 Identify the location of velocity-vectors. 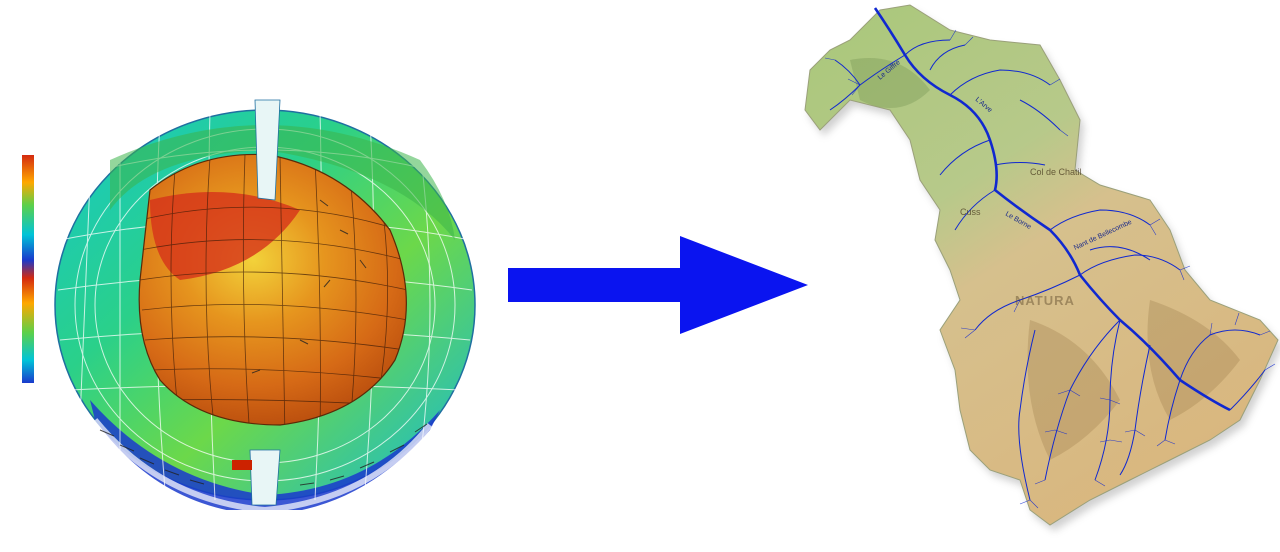
(263, 342).